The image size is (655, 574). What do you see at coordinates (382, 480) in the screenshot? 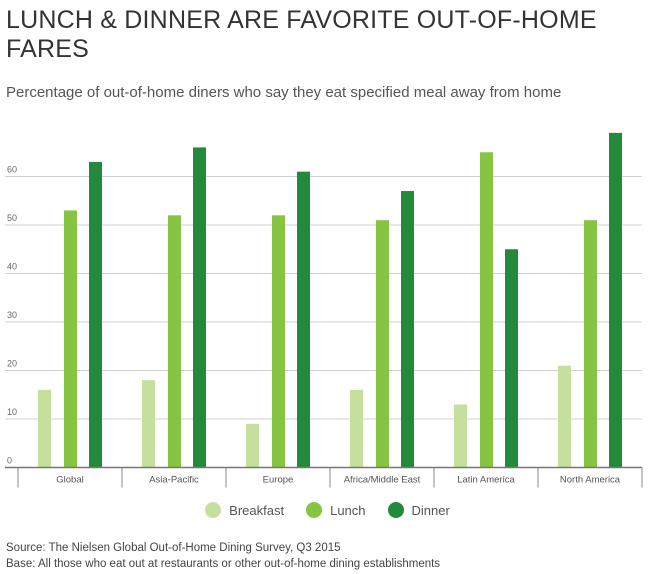
I see `x-tick-label: Africa/Middle East` at bounding box center [382, 480].